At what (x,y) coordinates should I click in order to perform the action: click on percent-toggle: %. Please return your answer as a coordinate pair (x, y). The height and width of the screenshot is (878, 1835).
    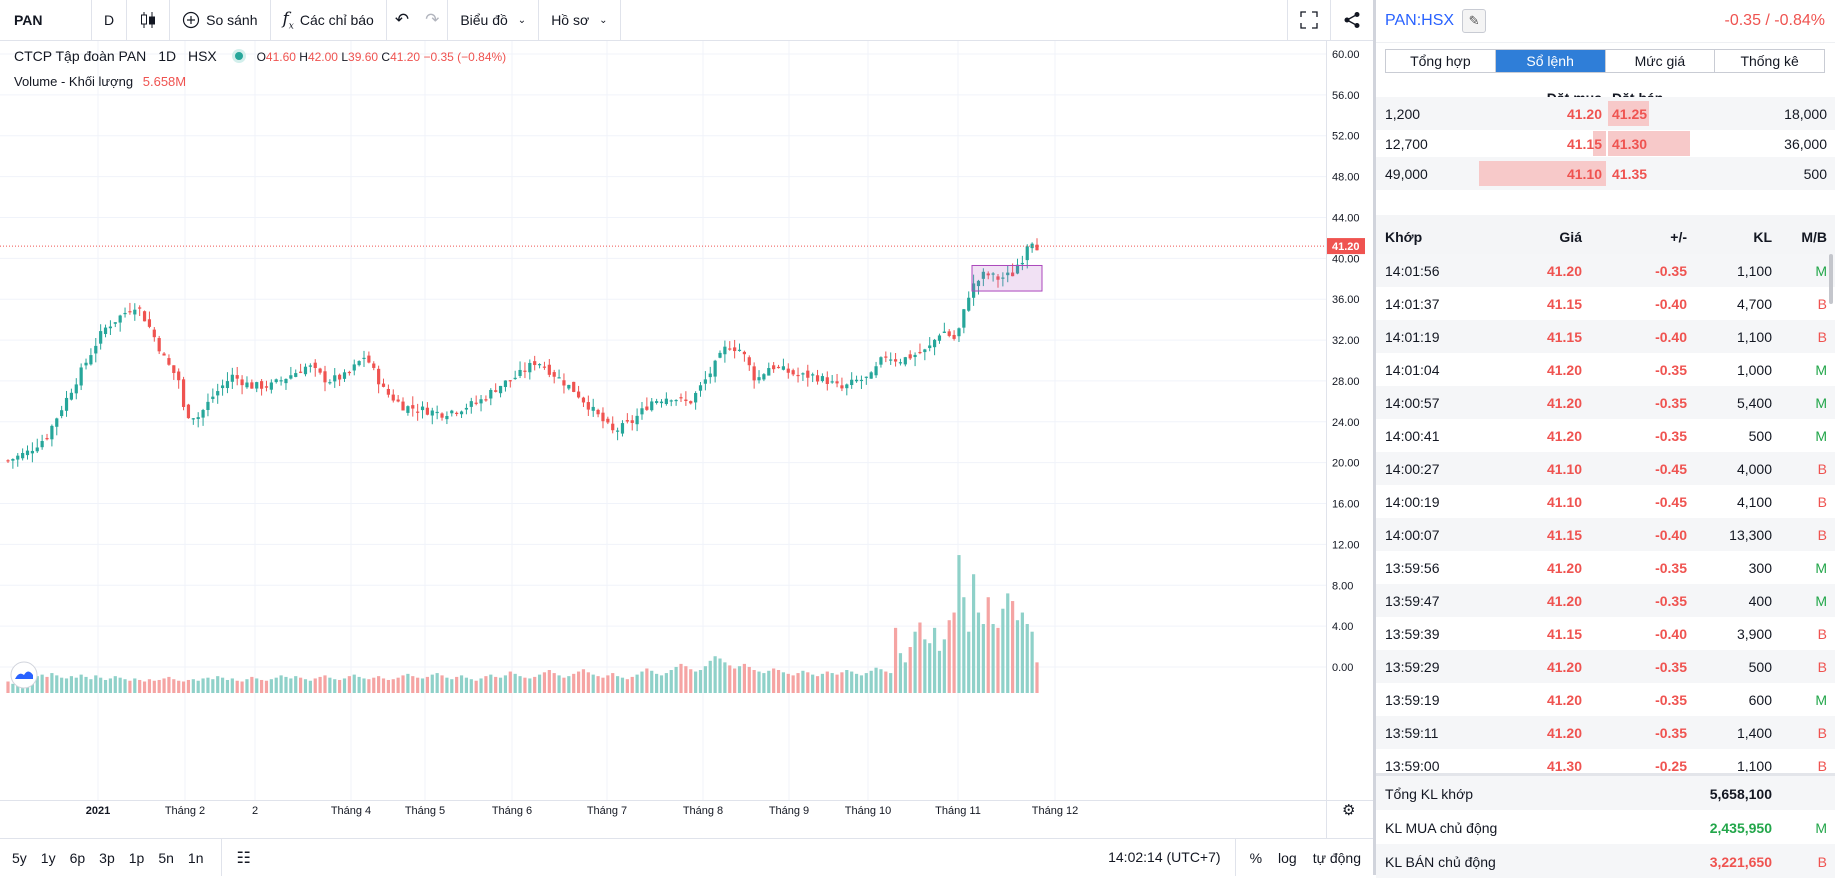
    Looking at the image, I should click on (1256, 857).